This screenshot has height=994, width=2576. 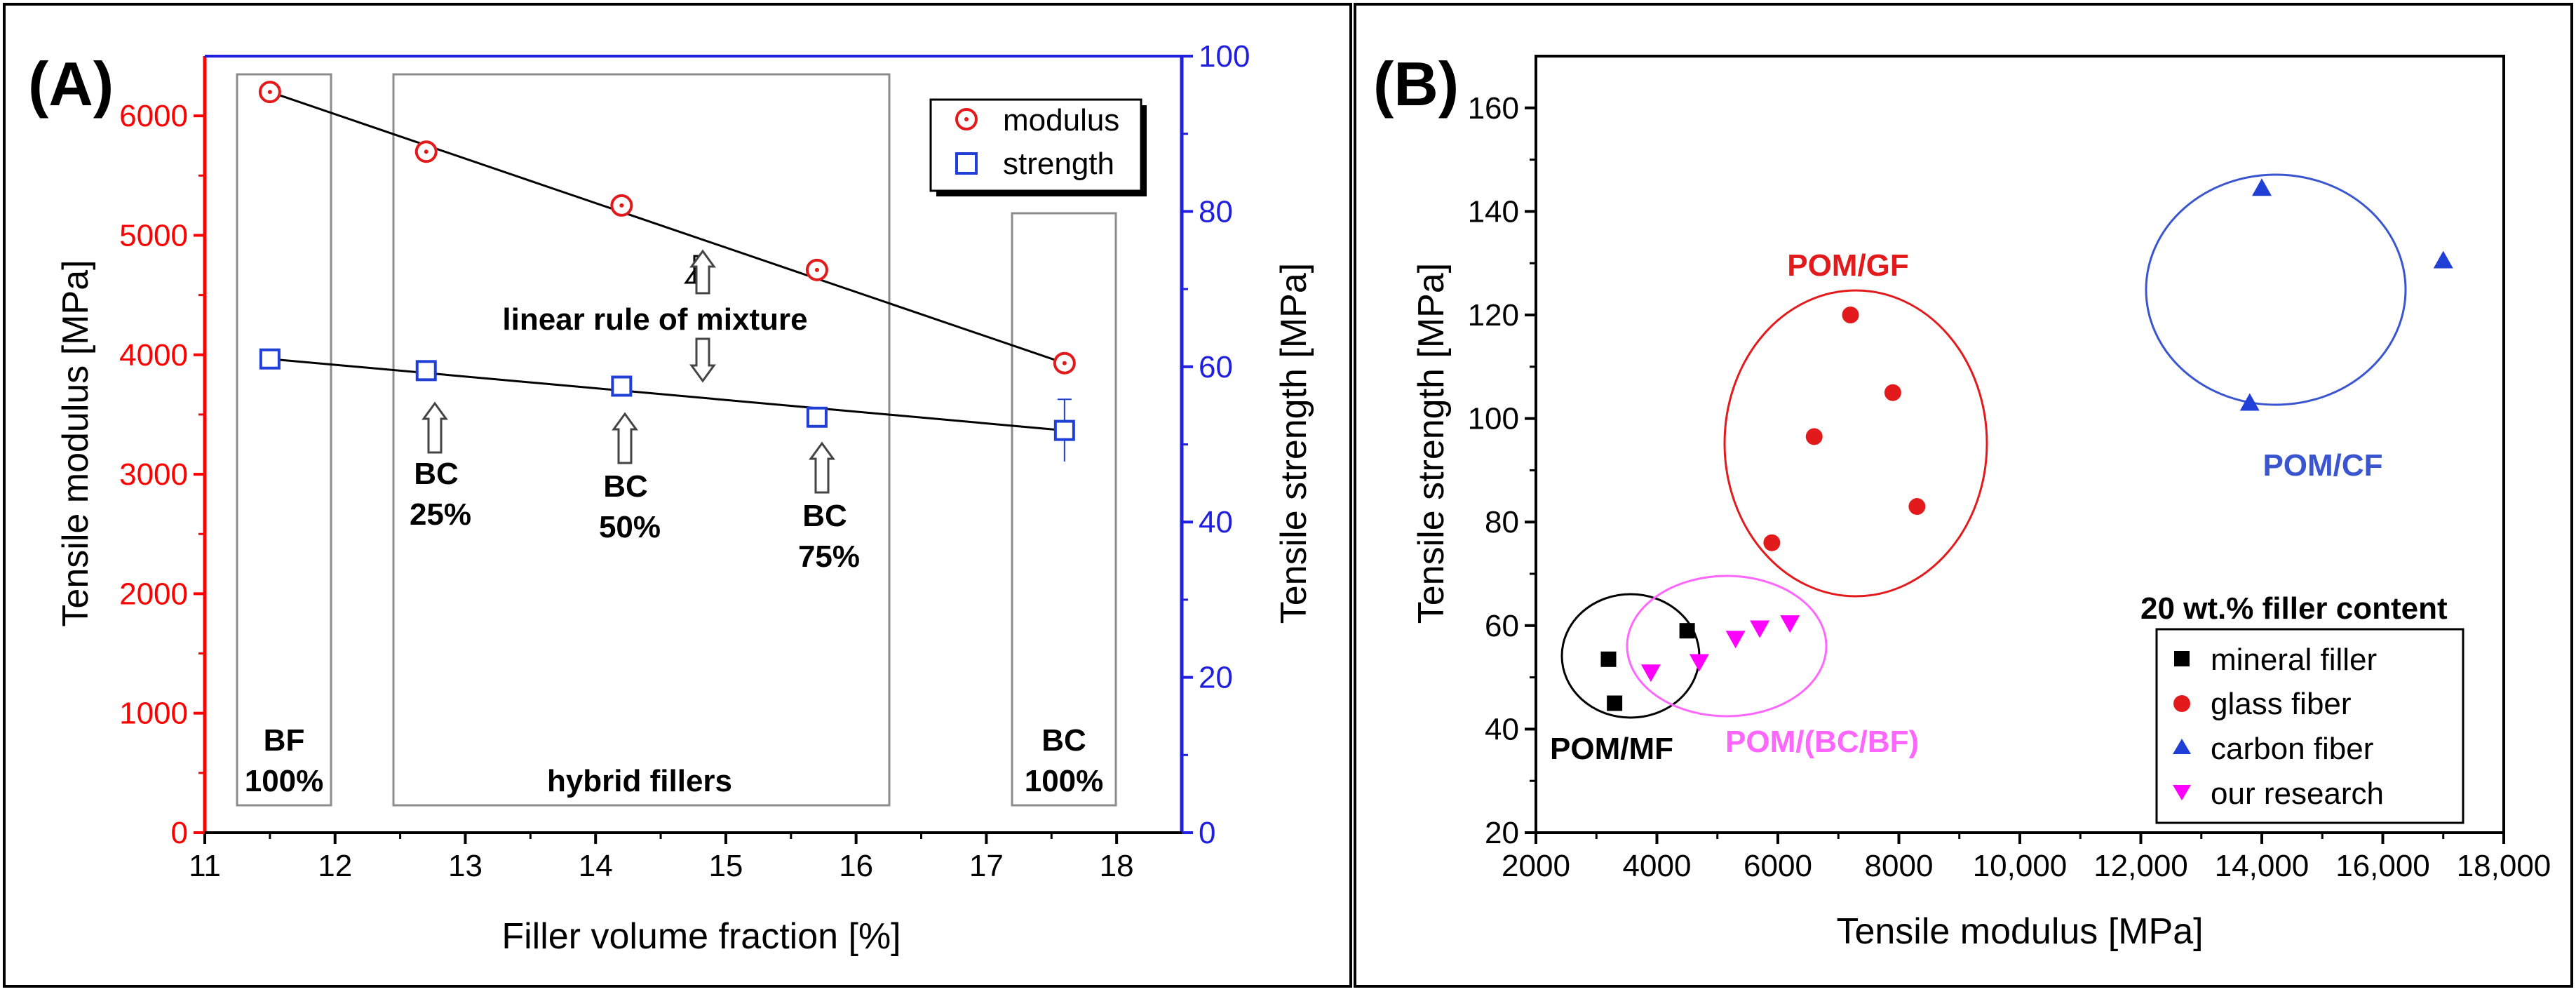 I want to click on b-ytick-label: 140, so click(x=1493, y=211).